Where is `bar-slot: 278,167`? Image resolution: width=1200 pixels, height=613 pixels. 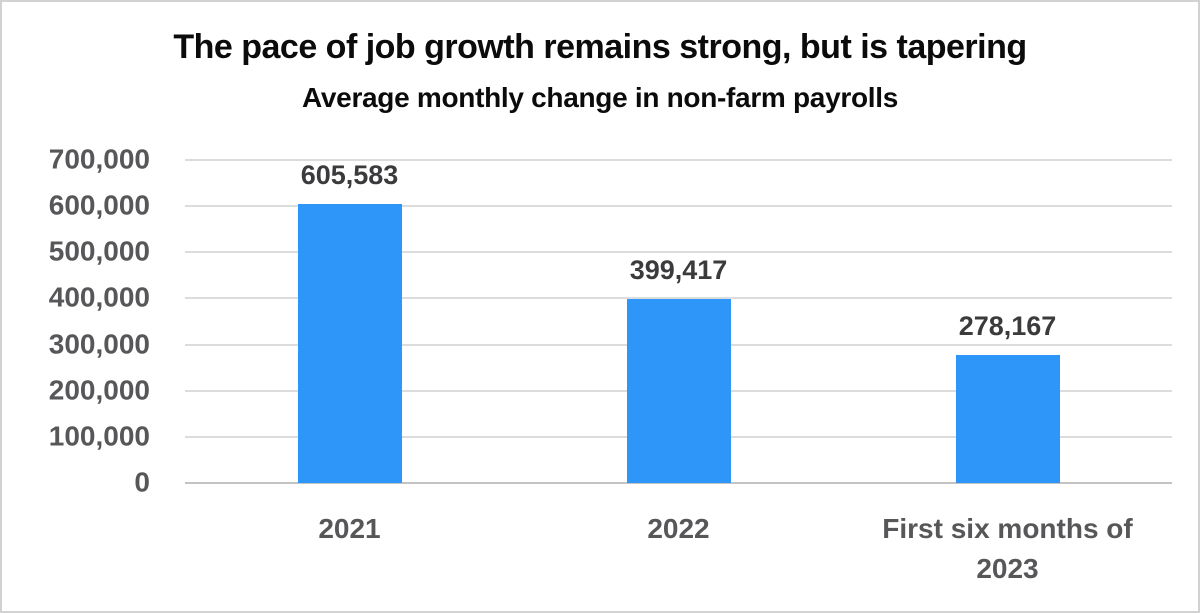
bar-slot: 278,167 is located at coordinates (1007, 321).